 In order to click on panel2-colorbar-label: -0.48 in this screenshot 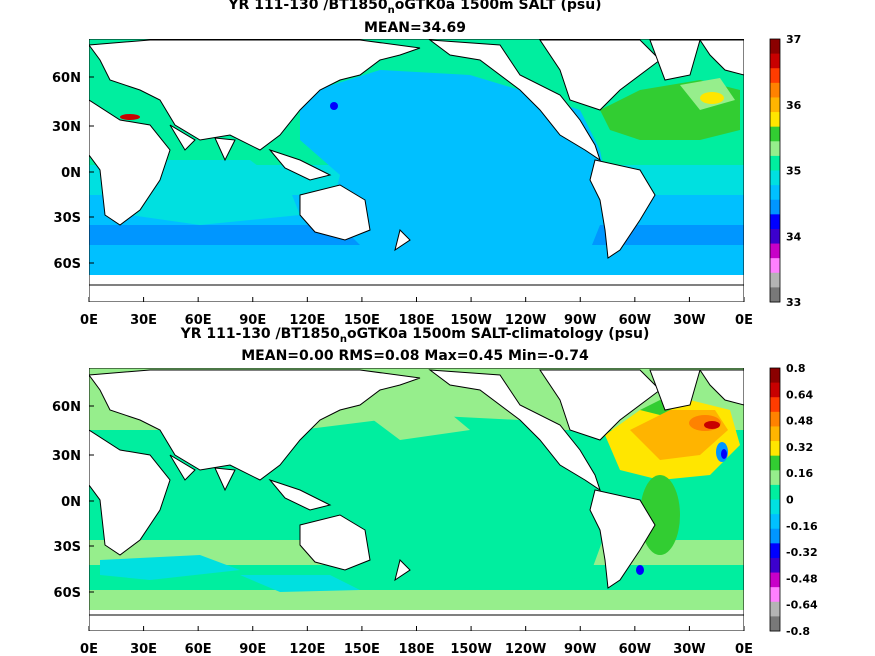, I will do `click(802, 578)`.